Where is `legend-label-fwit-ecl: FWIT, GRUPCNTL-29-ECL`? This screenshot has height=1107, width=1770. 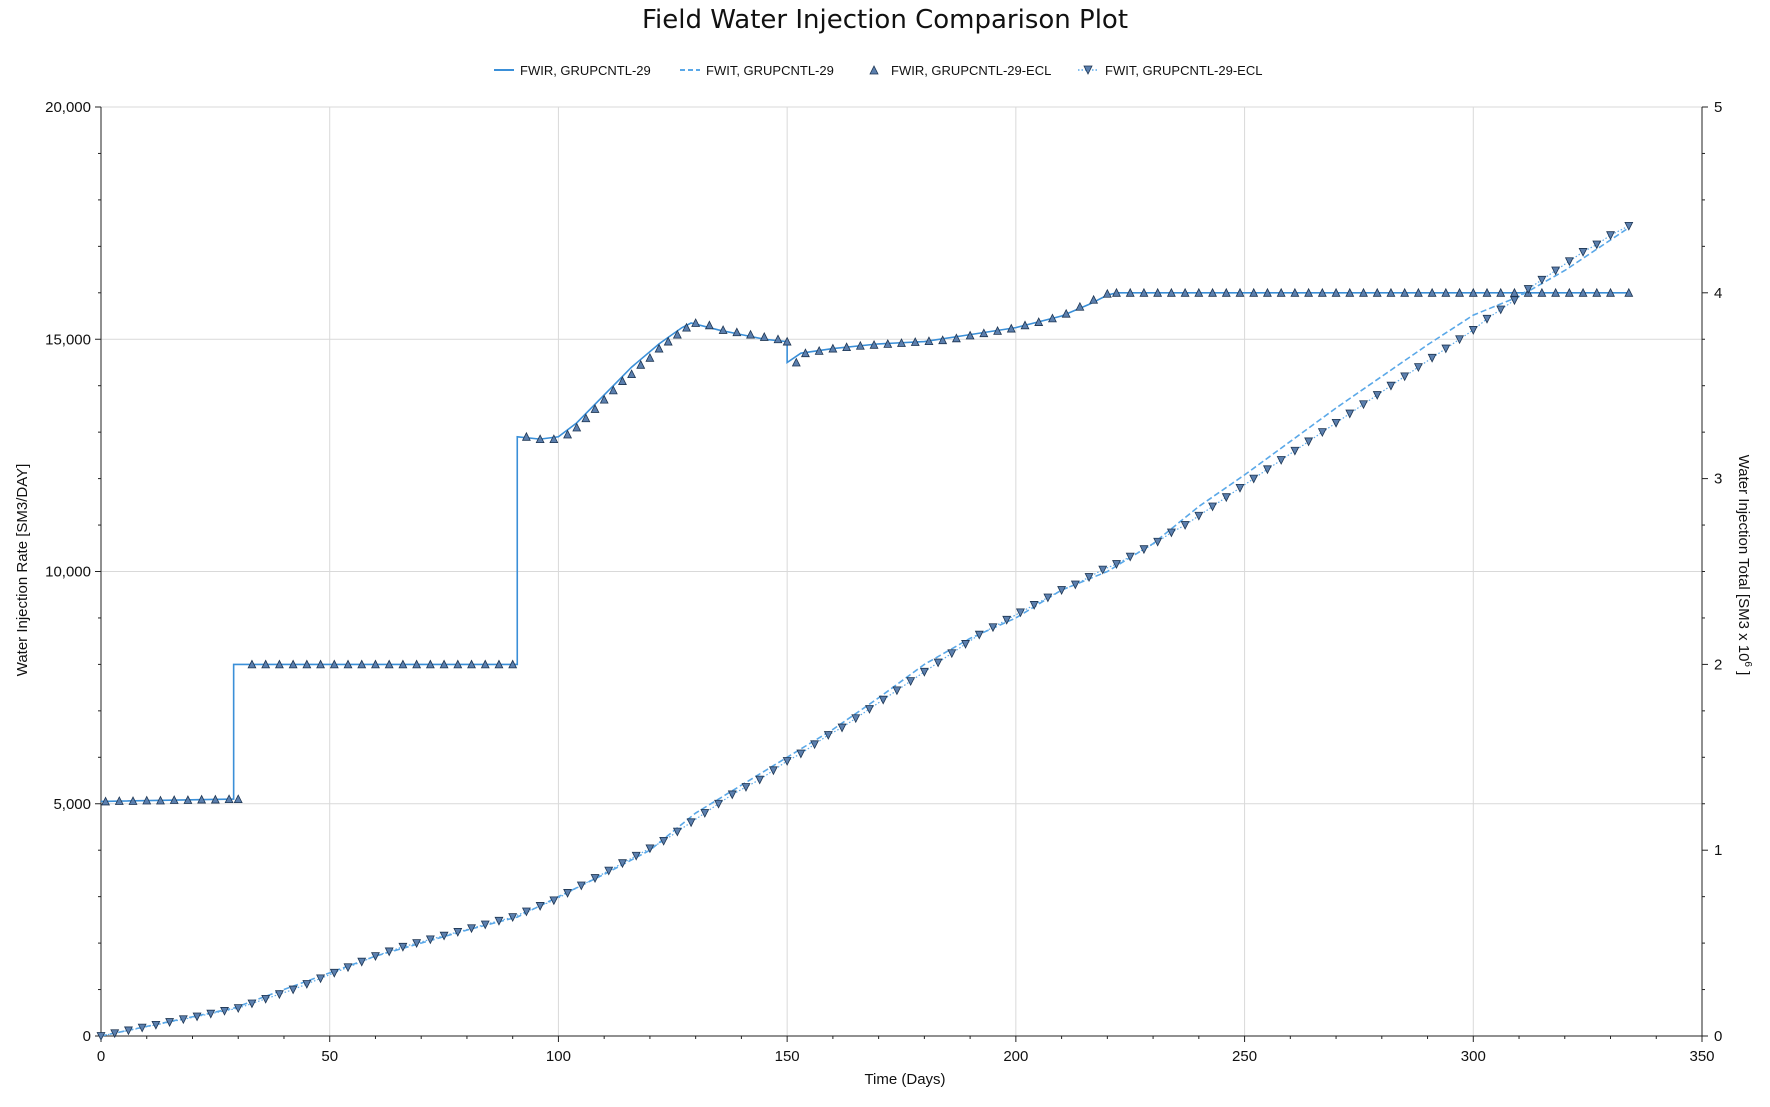 legend-label-fwit-ecl: FWIT, GRUPCNTL-29-ECL is located at coordinates (1183, 70).